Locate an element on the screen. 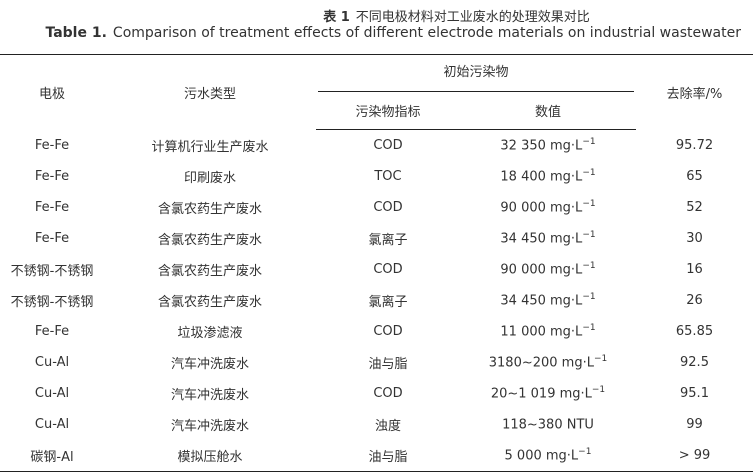 This screenshot has width=753, height=472. cell-removal-rate: 95.72 is located at coordinates (694, 145).